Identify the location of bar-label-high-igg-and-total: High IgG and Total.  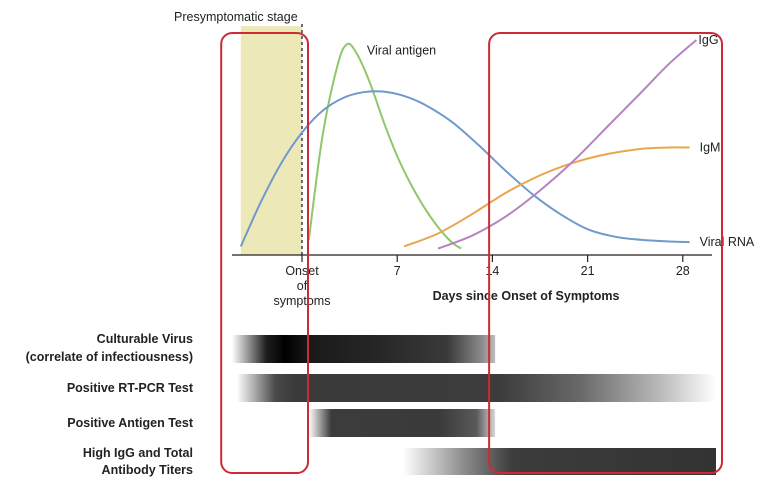
(138, 453).